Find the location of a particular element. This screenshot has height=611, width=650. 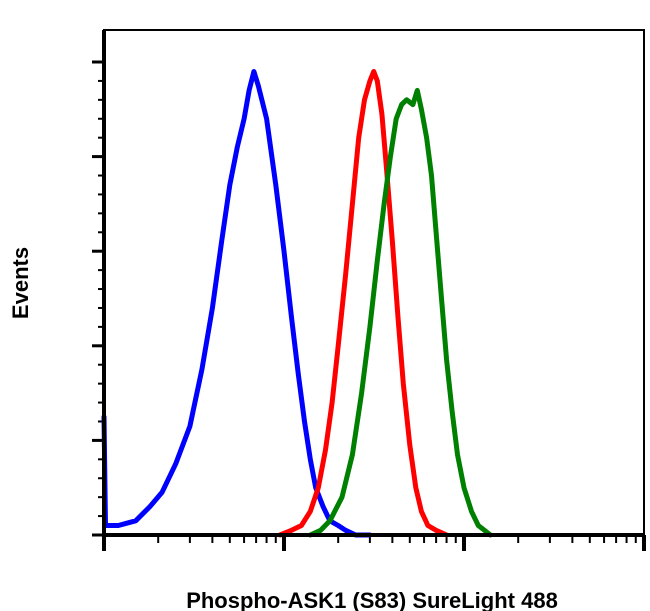

y-axis-title: Events is located at coordinates (20, 283).